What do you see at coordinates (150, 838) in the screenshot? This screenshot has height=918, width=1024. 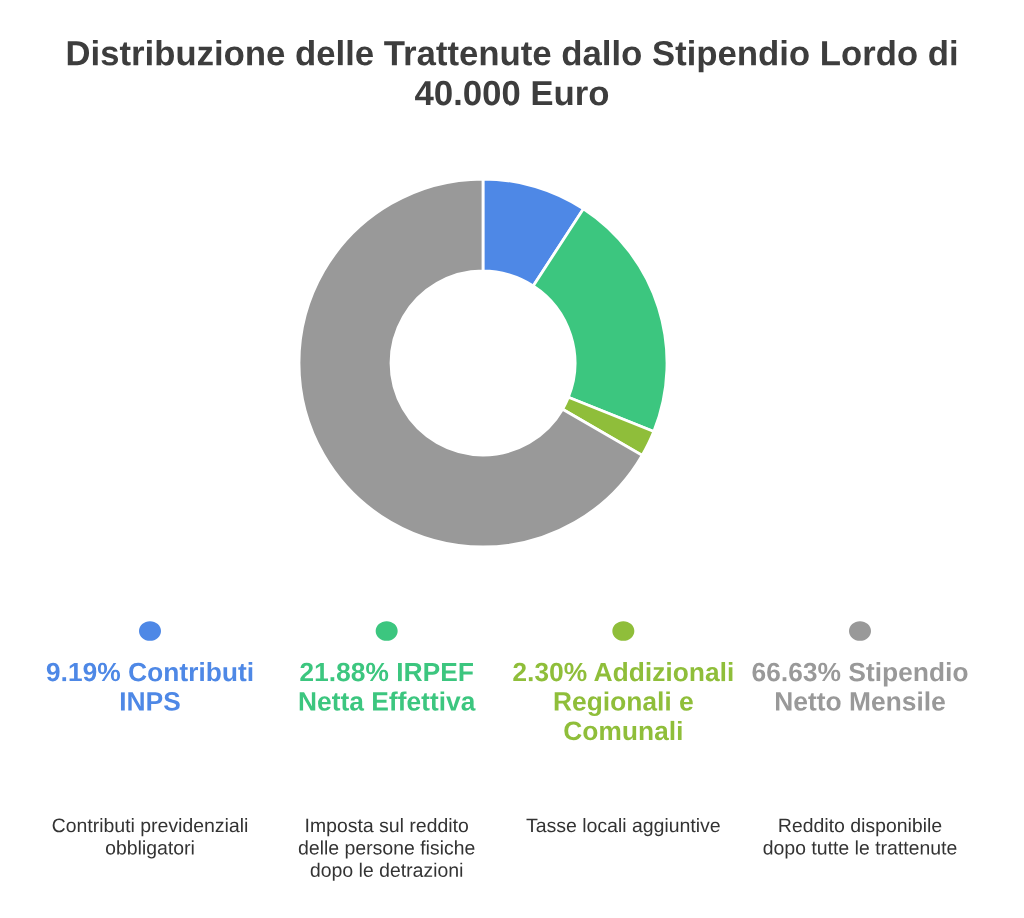 I see `text: Contributi previdenziali obbligatori` at bounding box center [150, 838].